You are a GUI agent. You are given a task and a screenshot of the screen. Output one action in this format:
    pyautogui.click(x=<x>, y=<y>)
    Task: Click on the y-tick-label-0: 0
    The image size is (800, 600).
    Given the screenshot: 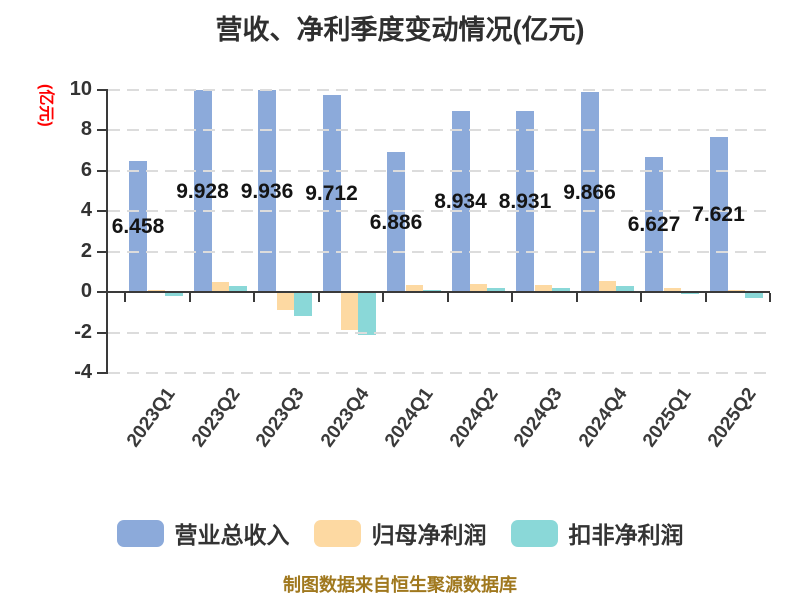 What is the action you would take?
    pyautogui.click(x=86, y=291)
    